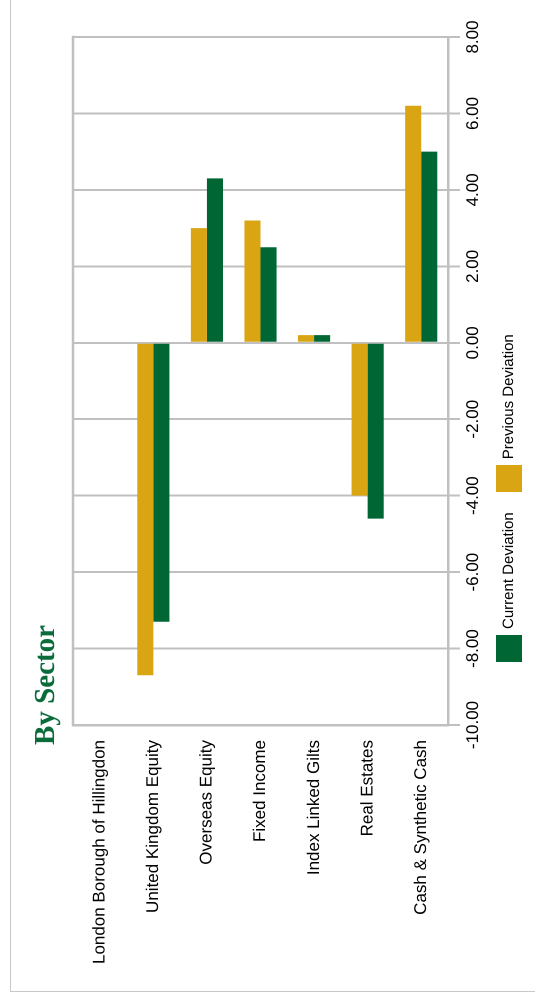 The height and width of the screenshot is (994, 535). What do you see at coordinates (472, 648) in the screenshot?
I see `y-tick-label: -8.00` at bounding box center [472, 648].